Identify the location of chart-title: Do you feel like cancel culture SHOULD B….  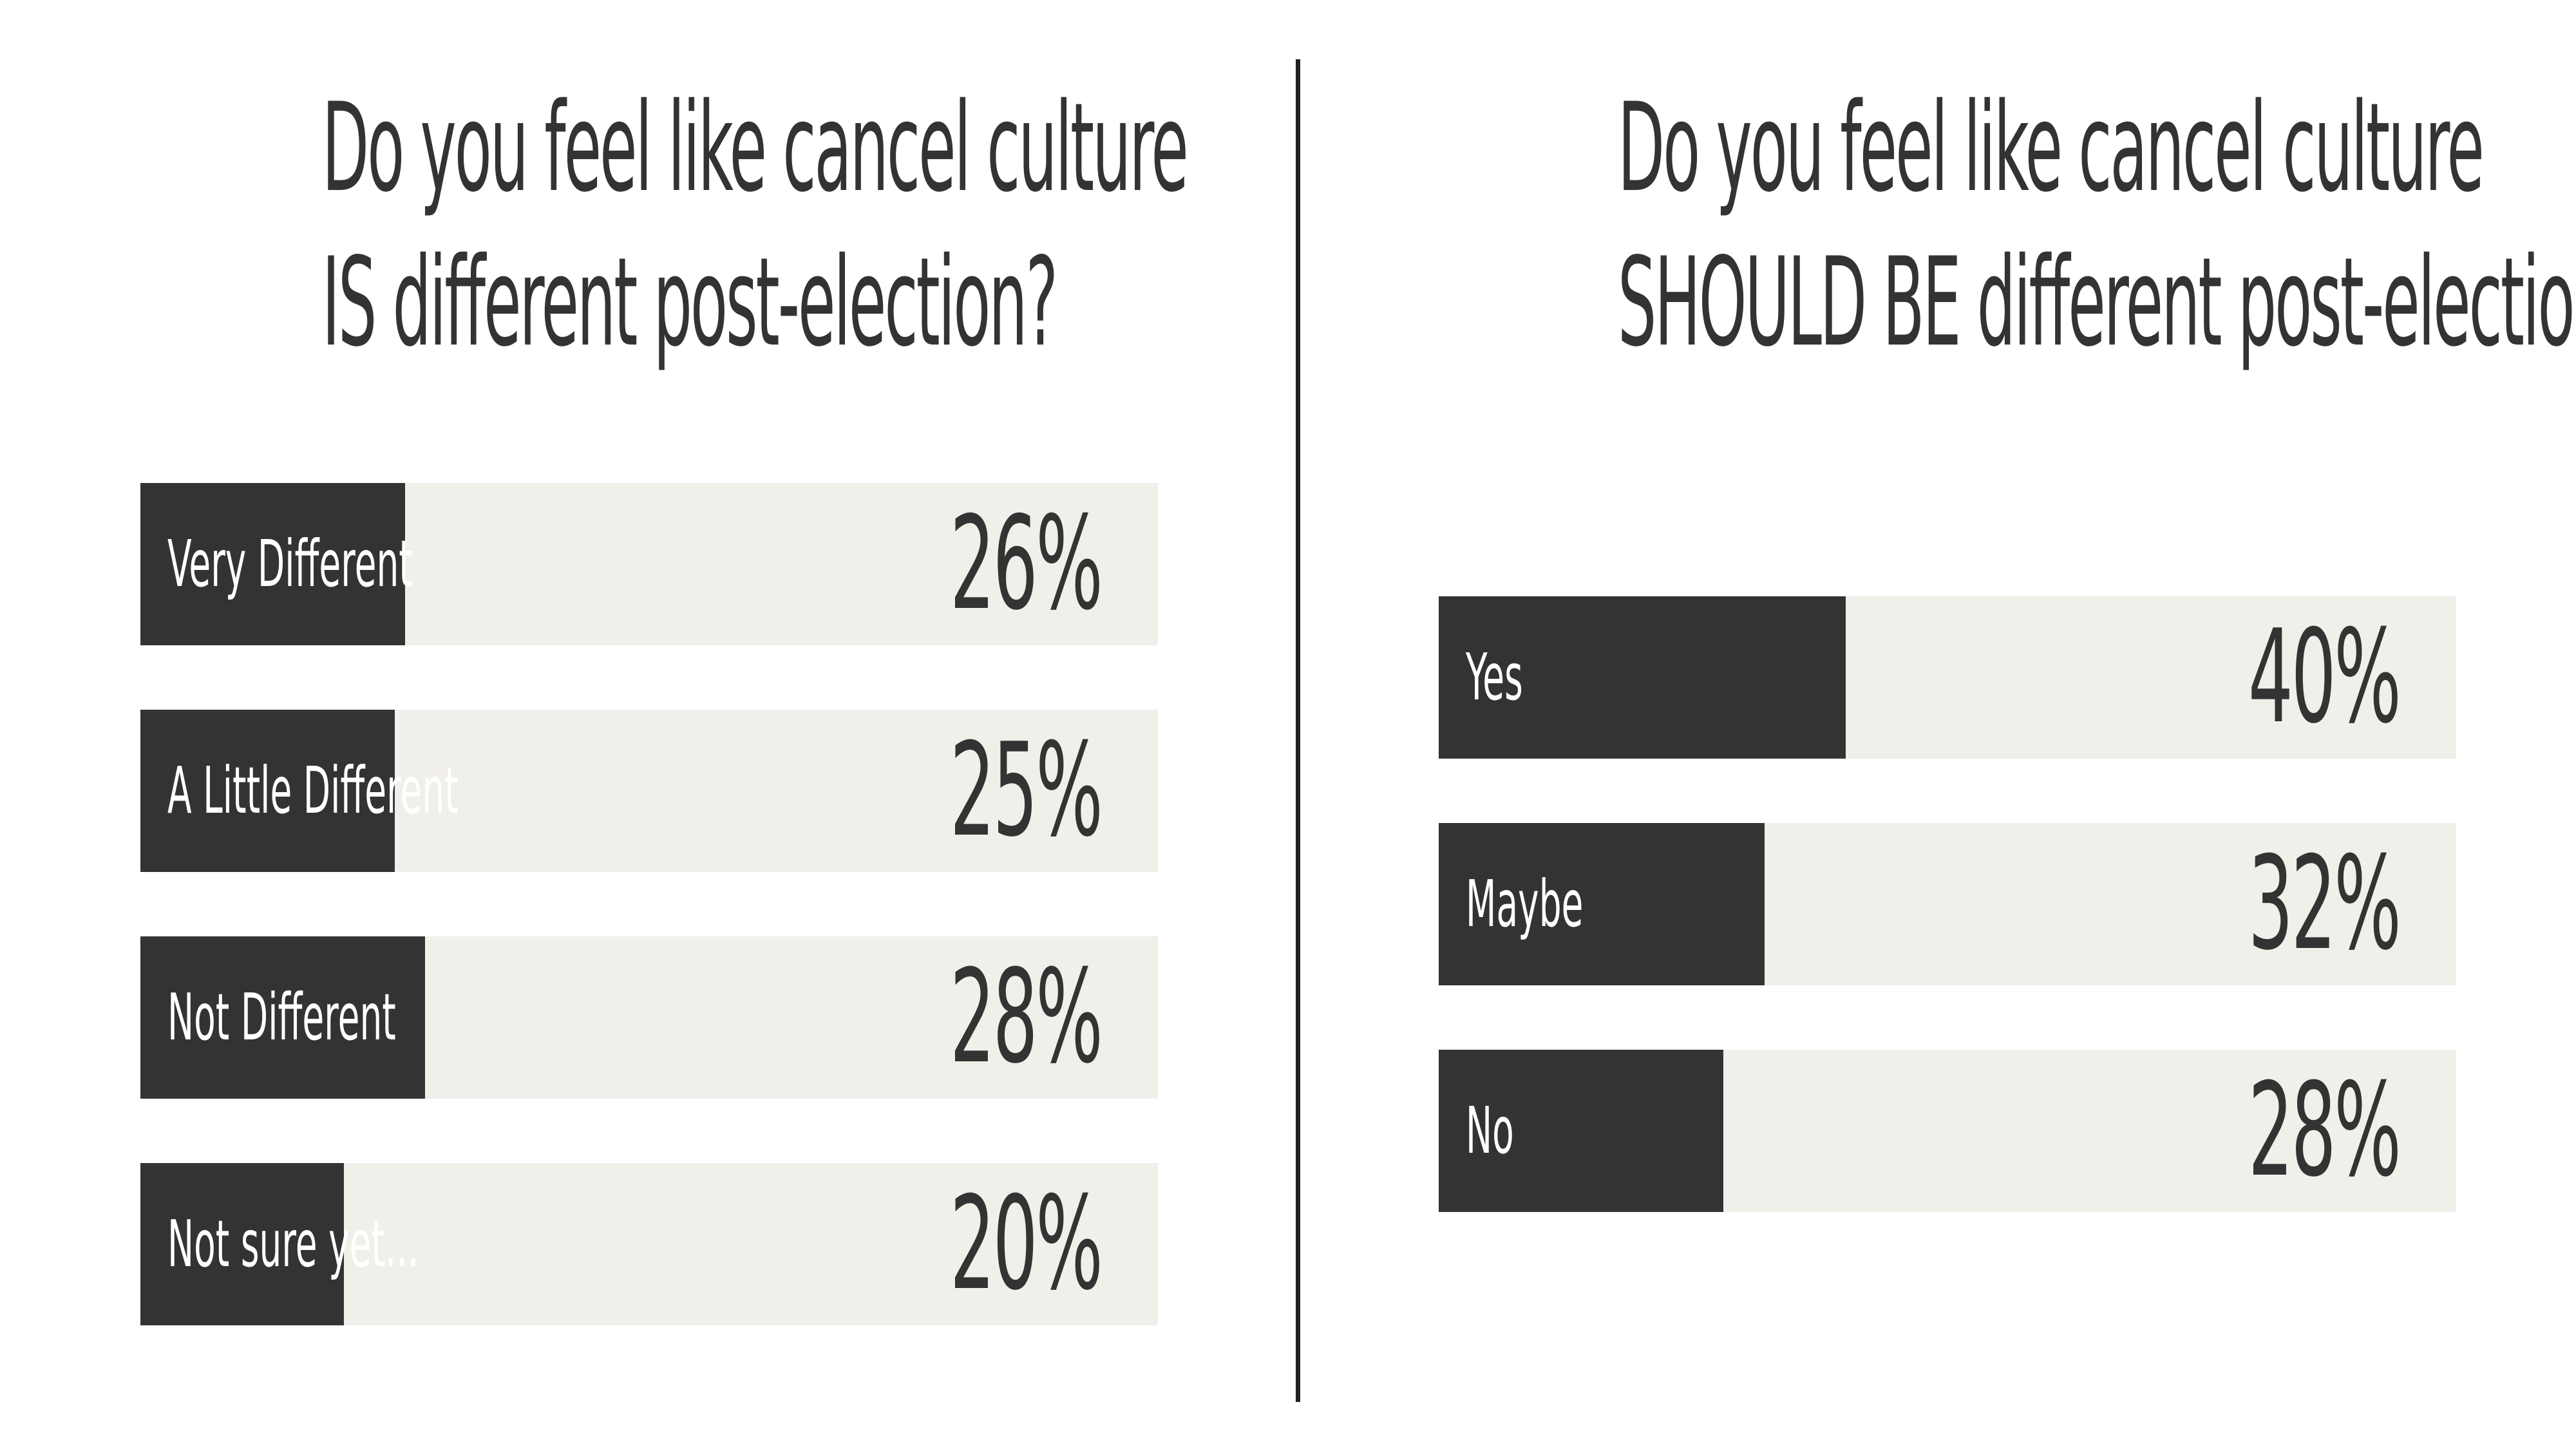
(2097, 225).